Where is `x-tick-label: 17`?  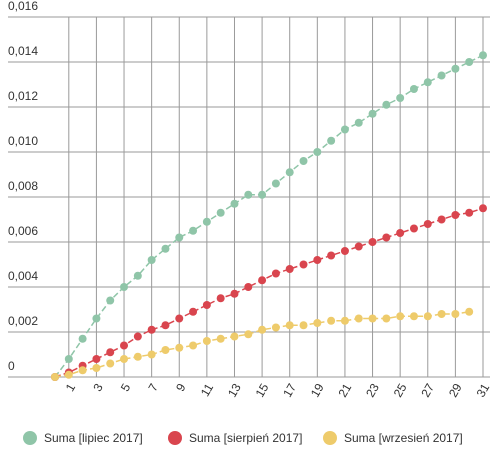
x-tick-label: 17 is located at coordinates (289, 390).